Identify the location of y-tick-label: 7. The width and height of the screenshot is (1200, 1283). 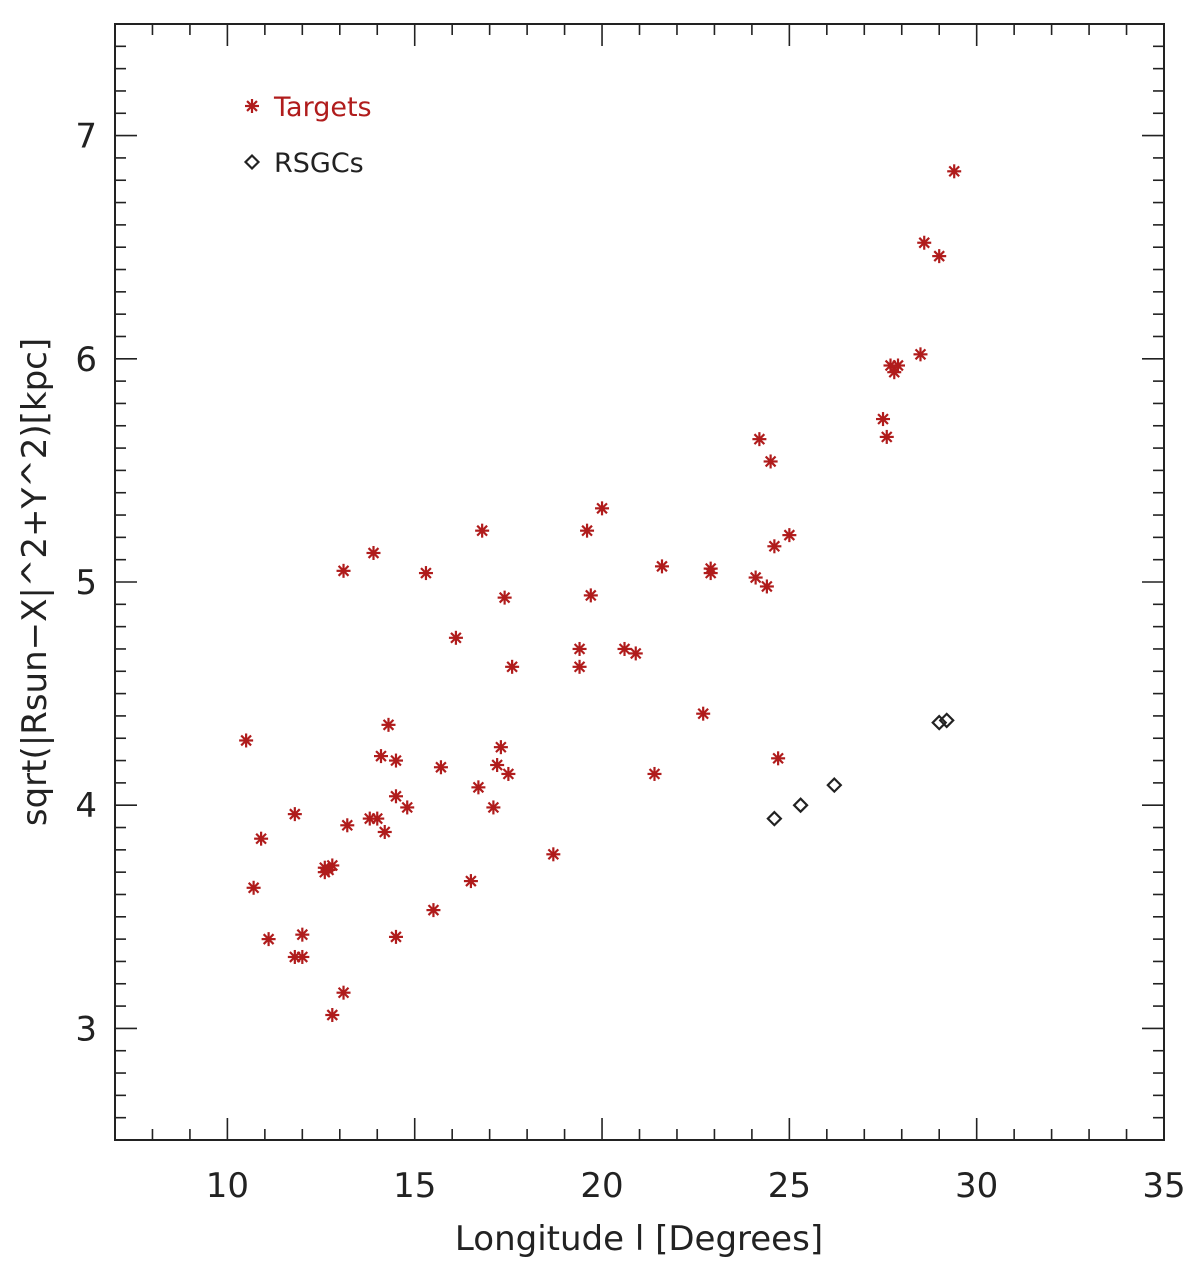
(86, 137).